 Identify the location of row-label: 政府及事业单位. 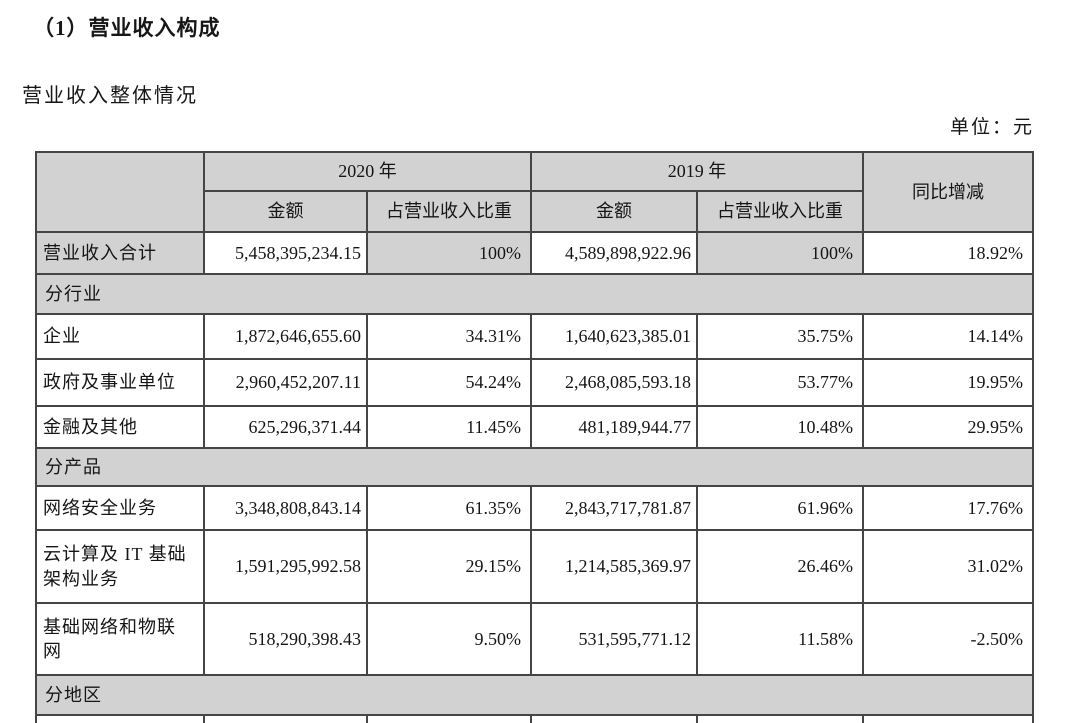
(120, 382).